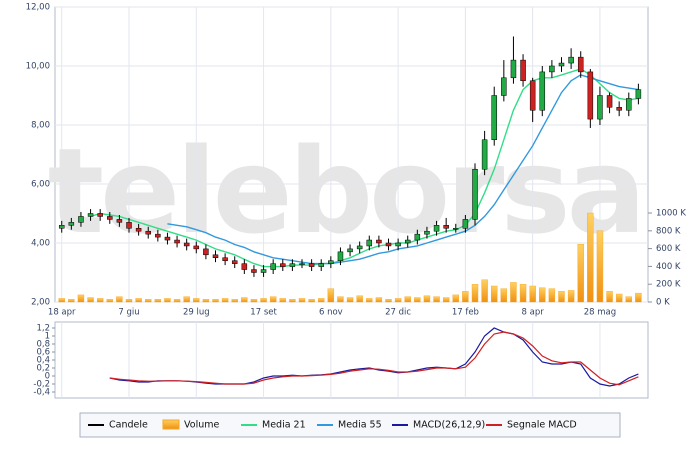  Describe the element at coordinates (668, 267) in the screenshot. I see `y2-tick-label: 400 K` at that location.